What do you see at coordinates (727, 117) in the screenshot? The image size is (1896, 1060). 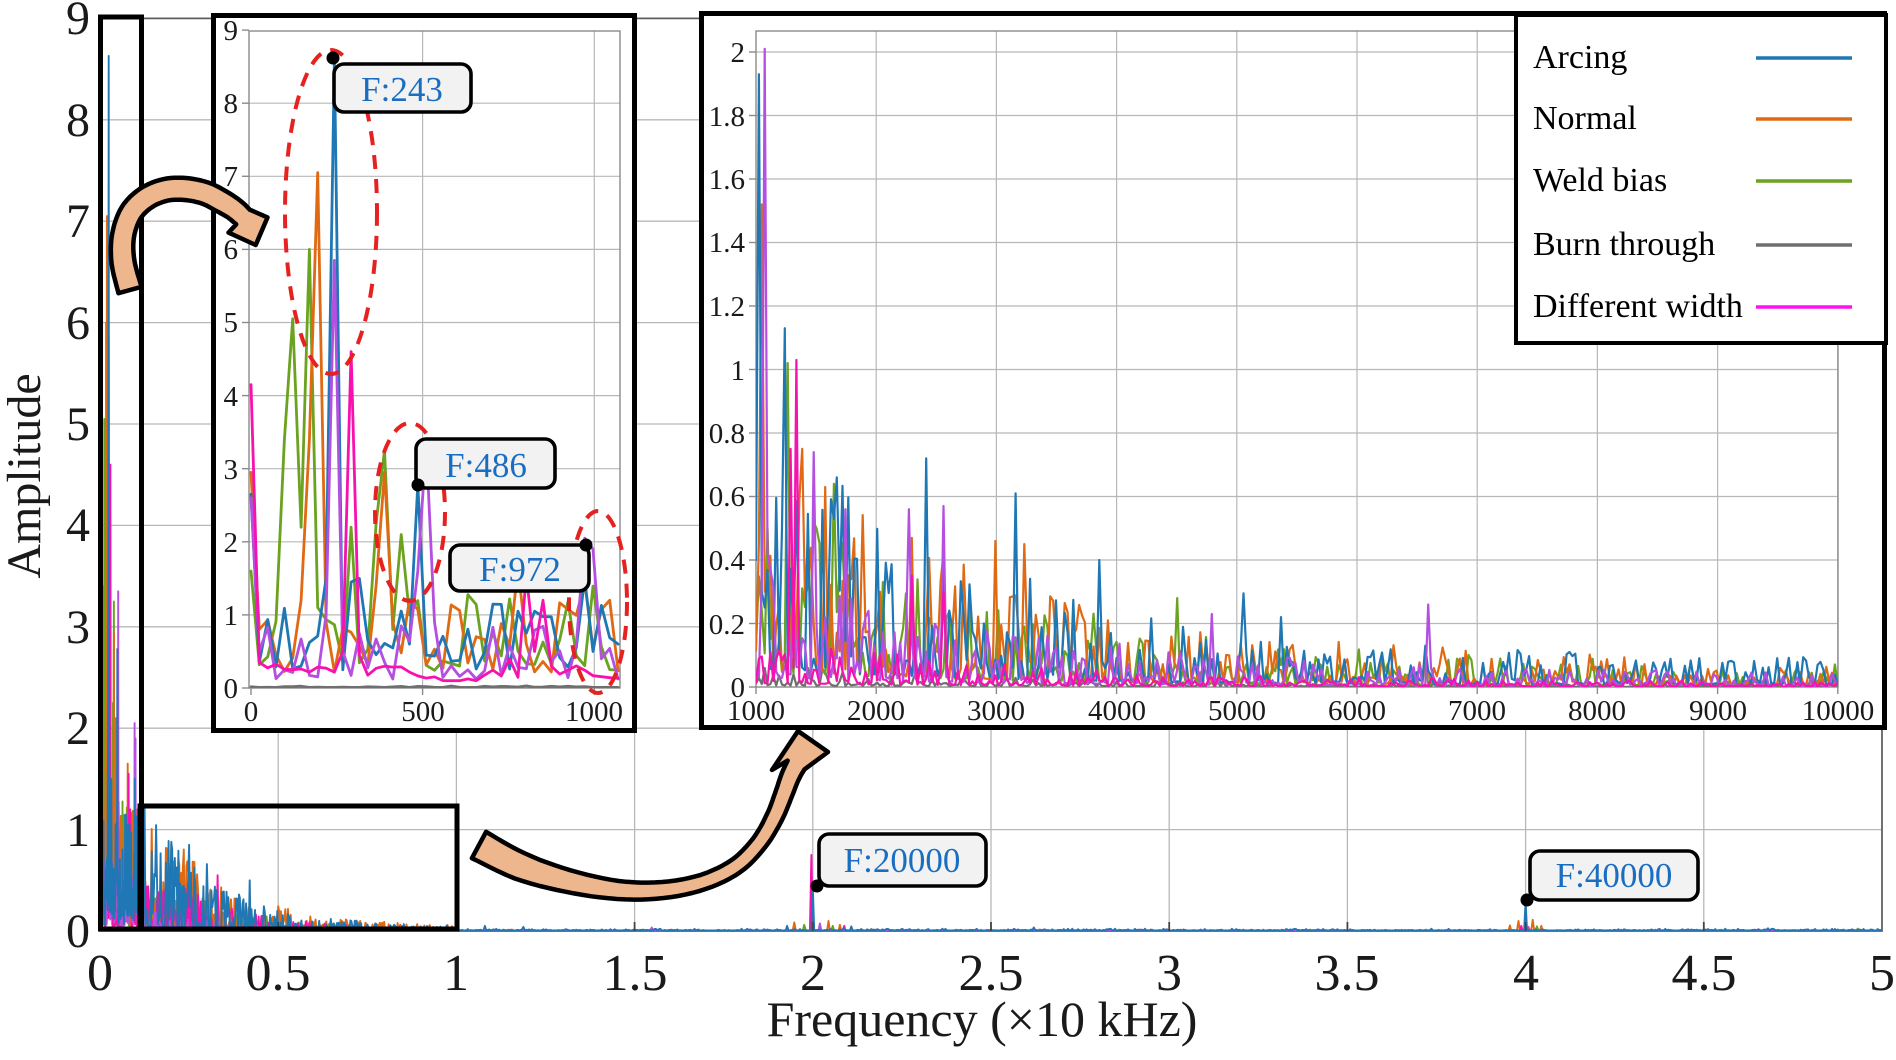 I see `svg-text: 1.8` at bounding box center [727, 117].